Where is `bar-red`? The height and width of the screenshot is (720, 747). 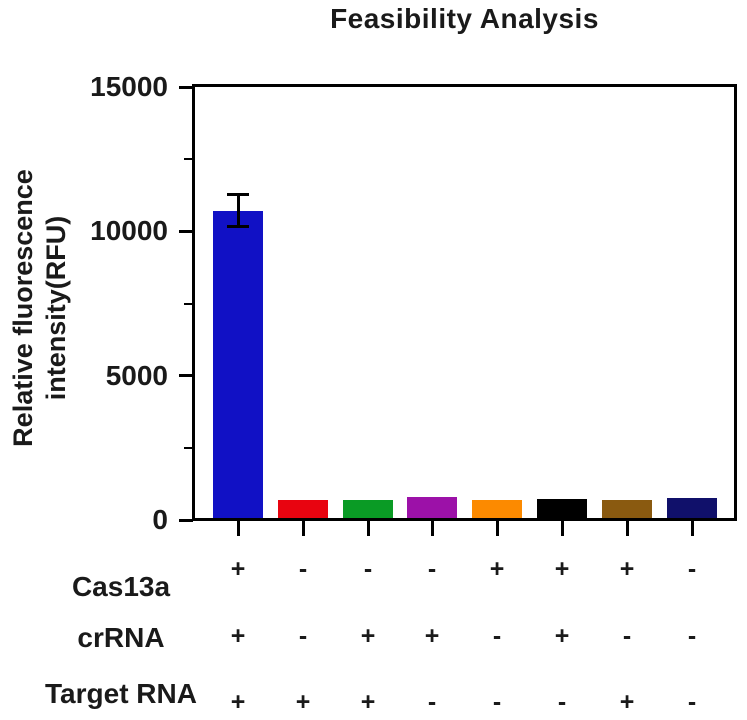
bar-red is located at coordinates (303, 509).